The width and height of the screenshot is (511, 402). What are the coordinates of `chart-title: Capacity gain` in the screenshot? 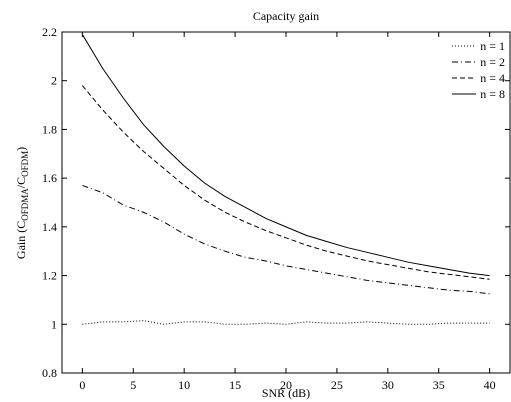 It's located at (286, 16).